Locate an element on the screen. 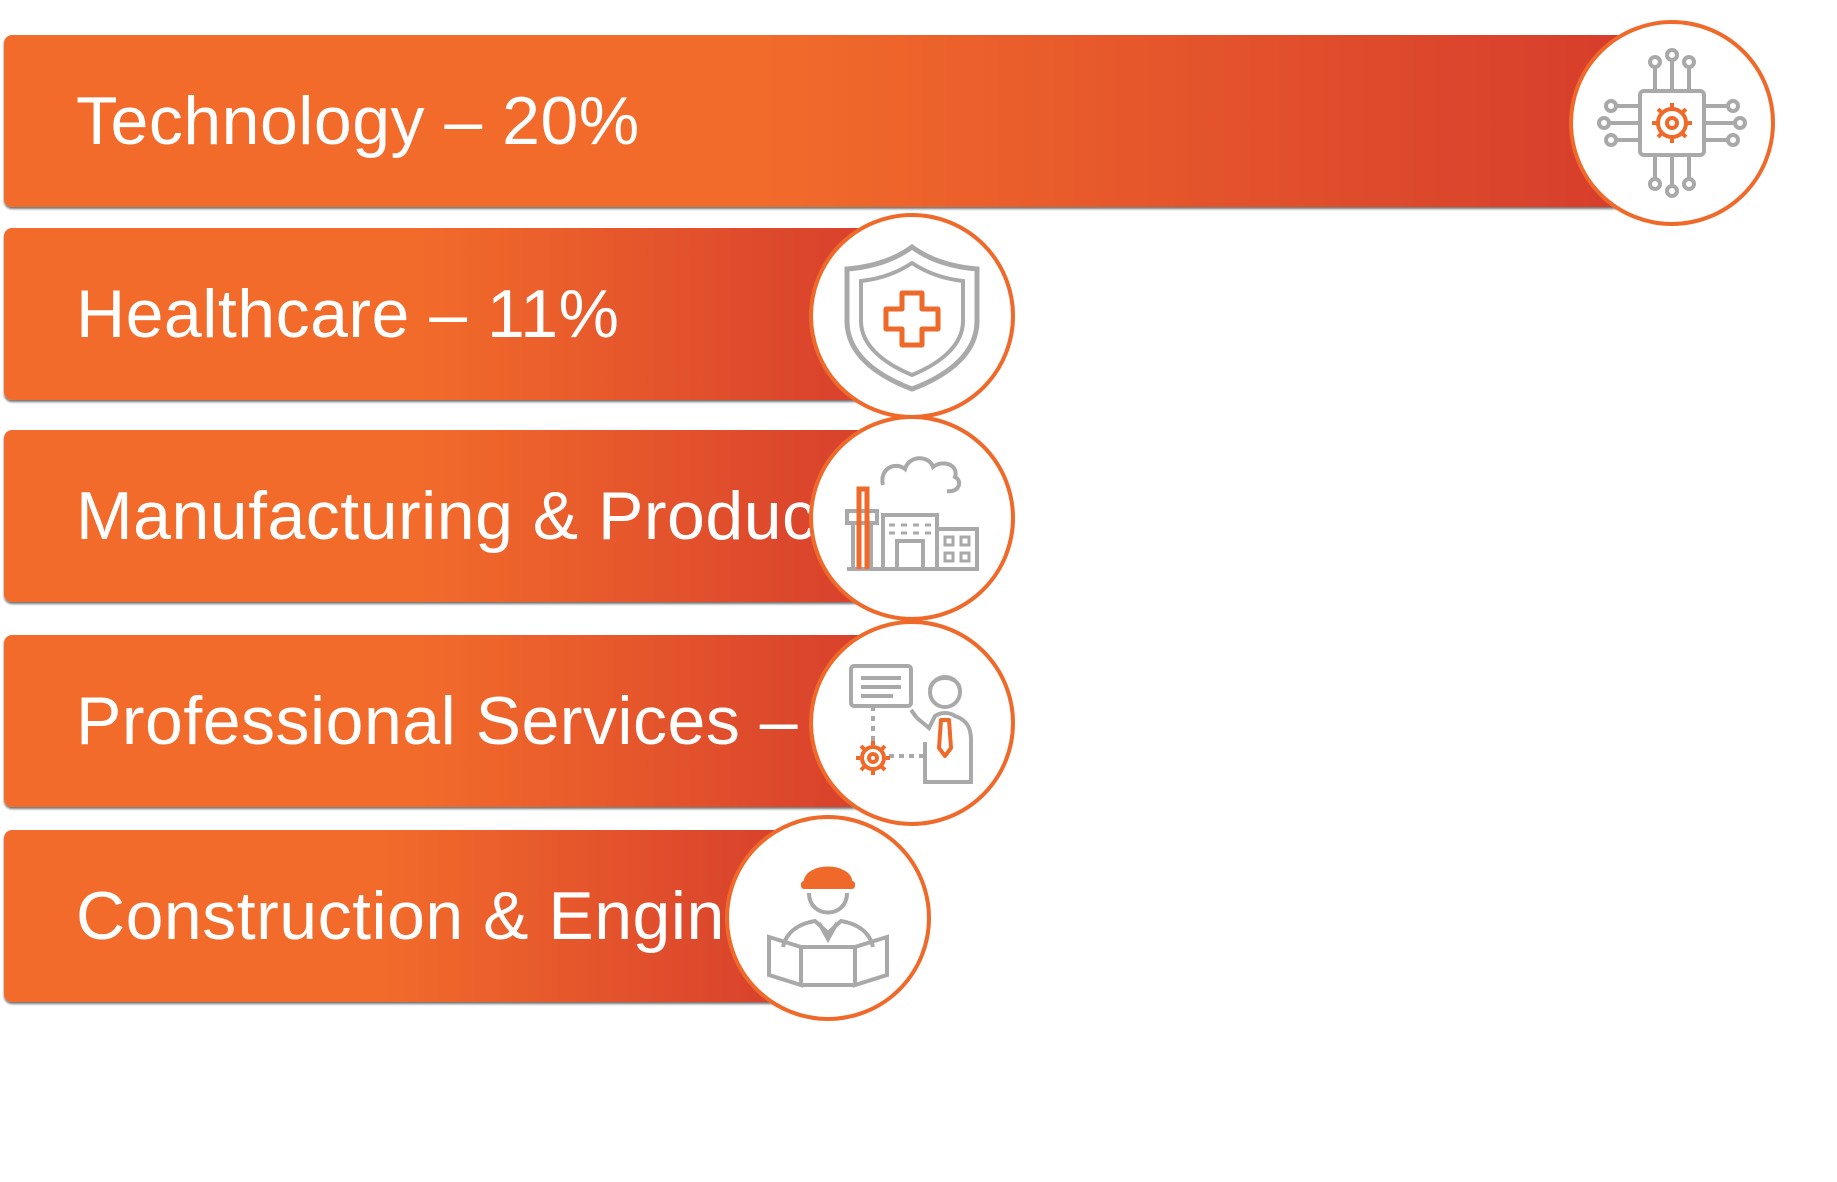 The image size is (1837, 1182). bar-healthcare: Healthcare – 11% is located at coordinates (468, 314).